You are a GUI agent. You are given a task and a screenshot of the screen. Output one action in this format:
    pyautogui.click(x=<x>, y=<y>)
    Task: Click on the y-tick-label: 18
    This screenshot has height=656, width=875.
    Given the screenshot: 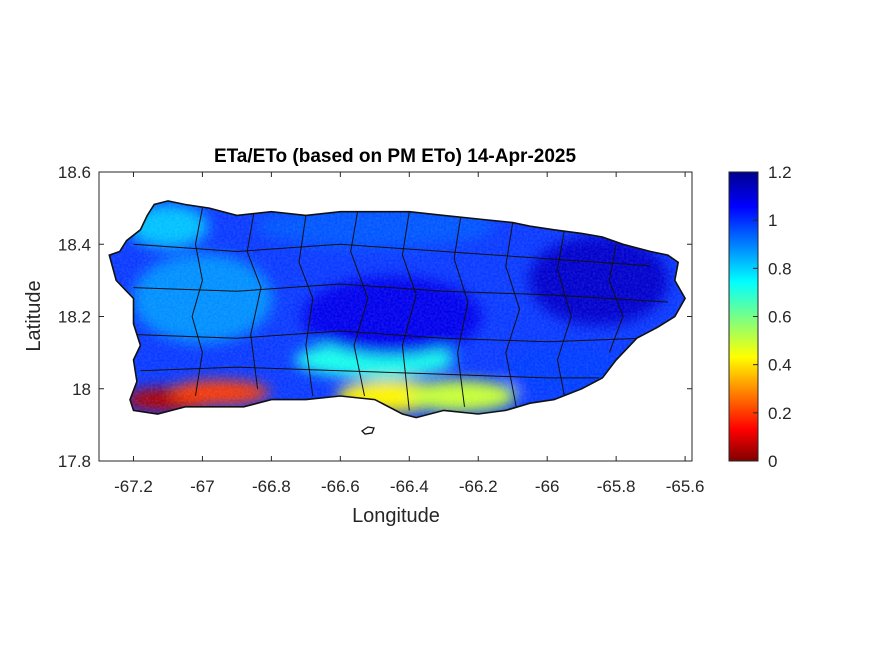 What is the action you would take?
    pyautogui.click(x=81, y=389)
    